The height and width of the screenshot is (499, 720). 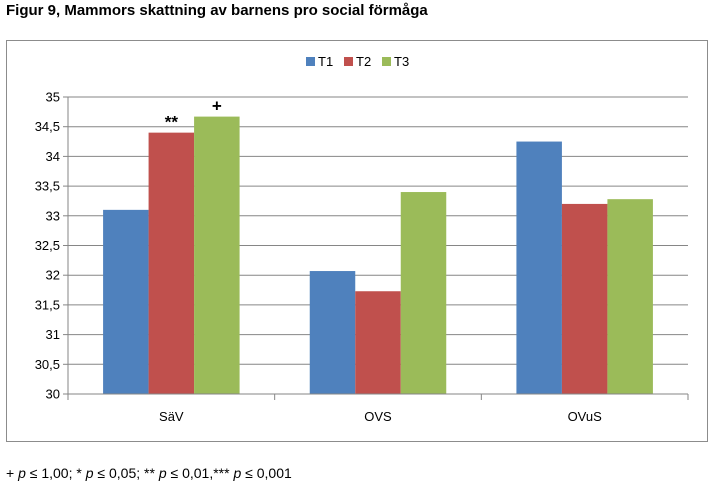 I want to click on x-category-labels: SäV OVS OVuS, so click(x=380, y=416).